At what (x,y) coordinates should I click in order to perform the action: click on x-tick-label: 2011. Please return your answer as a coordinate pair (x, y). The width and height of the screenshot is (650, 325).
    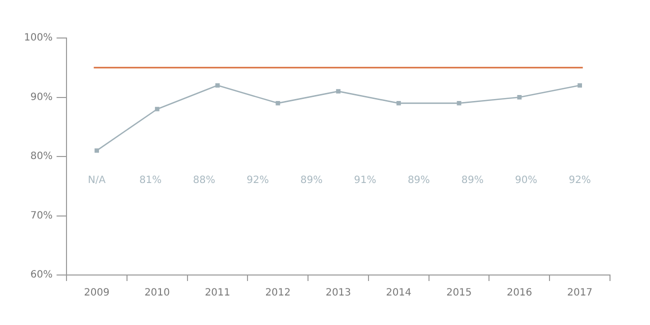
    Looking at the image, I should click on (217, 293).